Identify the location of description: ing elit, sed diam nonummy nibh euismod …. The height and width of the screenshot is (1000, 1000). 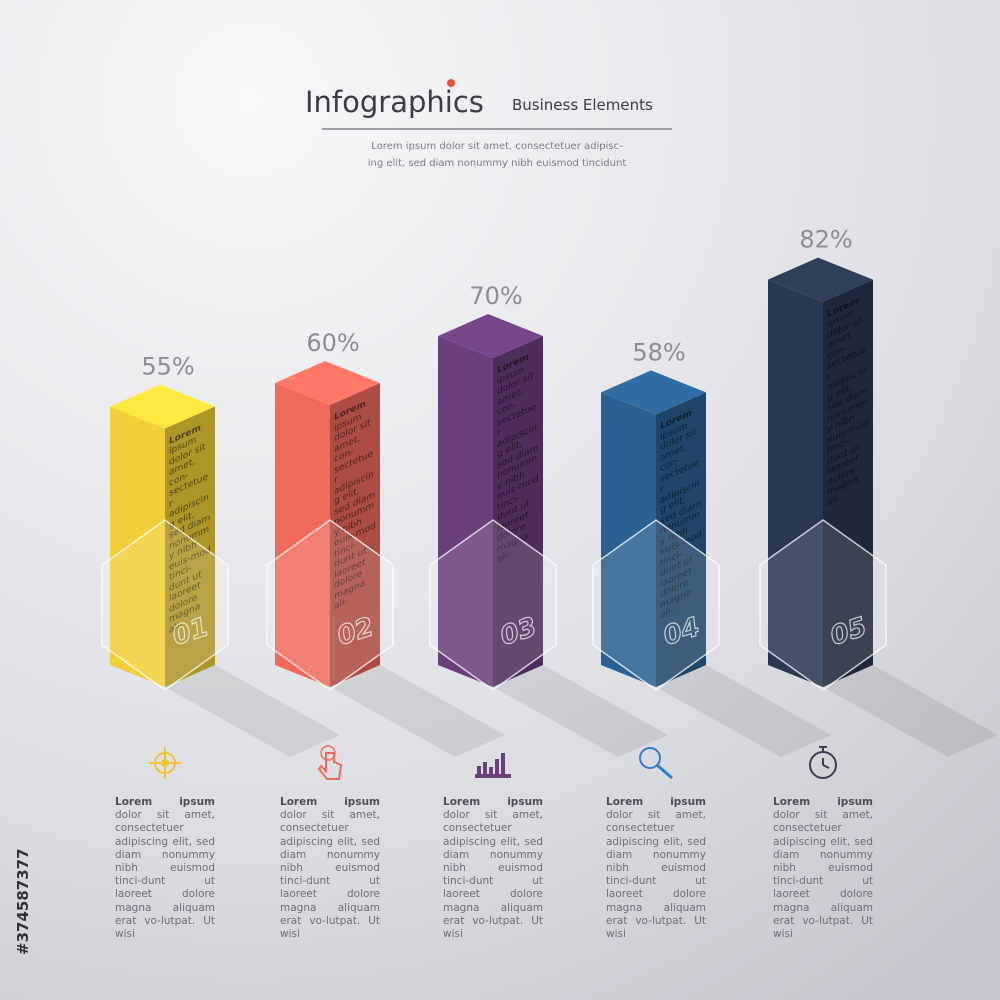
(497, 163).